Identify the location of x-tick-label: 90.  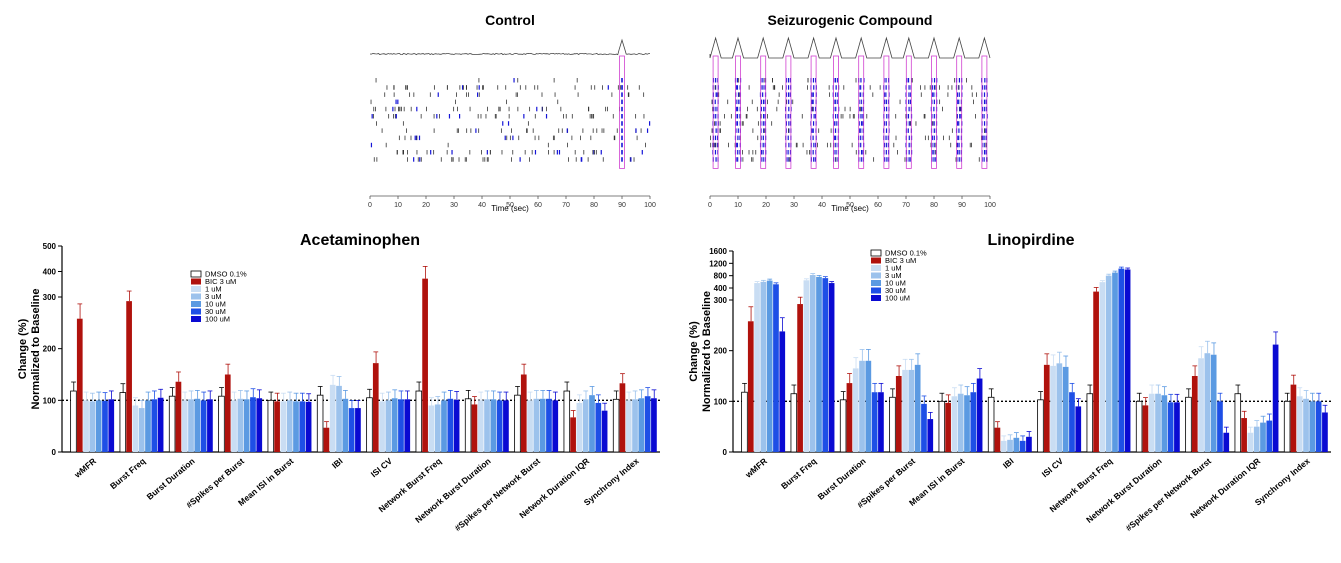
(622, 205).